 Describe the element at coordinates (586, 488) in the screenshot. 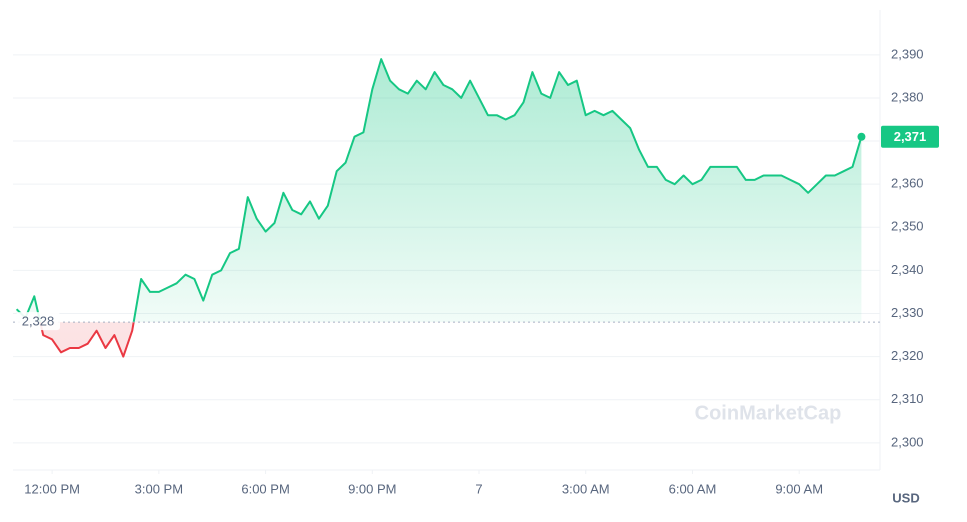

I see `x-tick-label: 3:00 AM` at that location.